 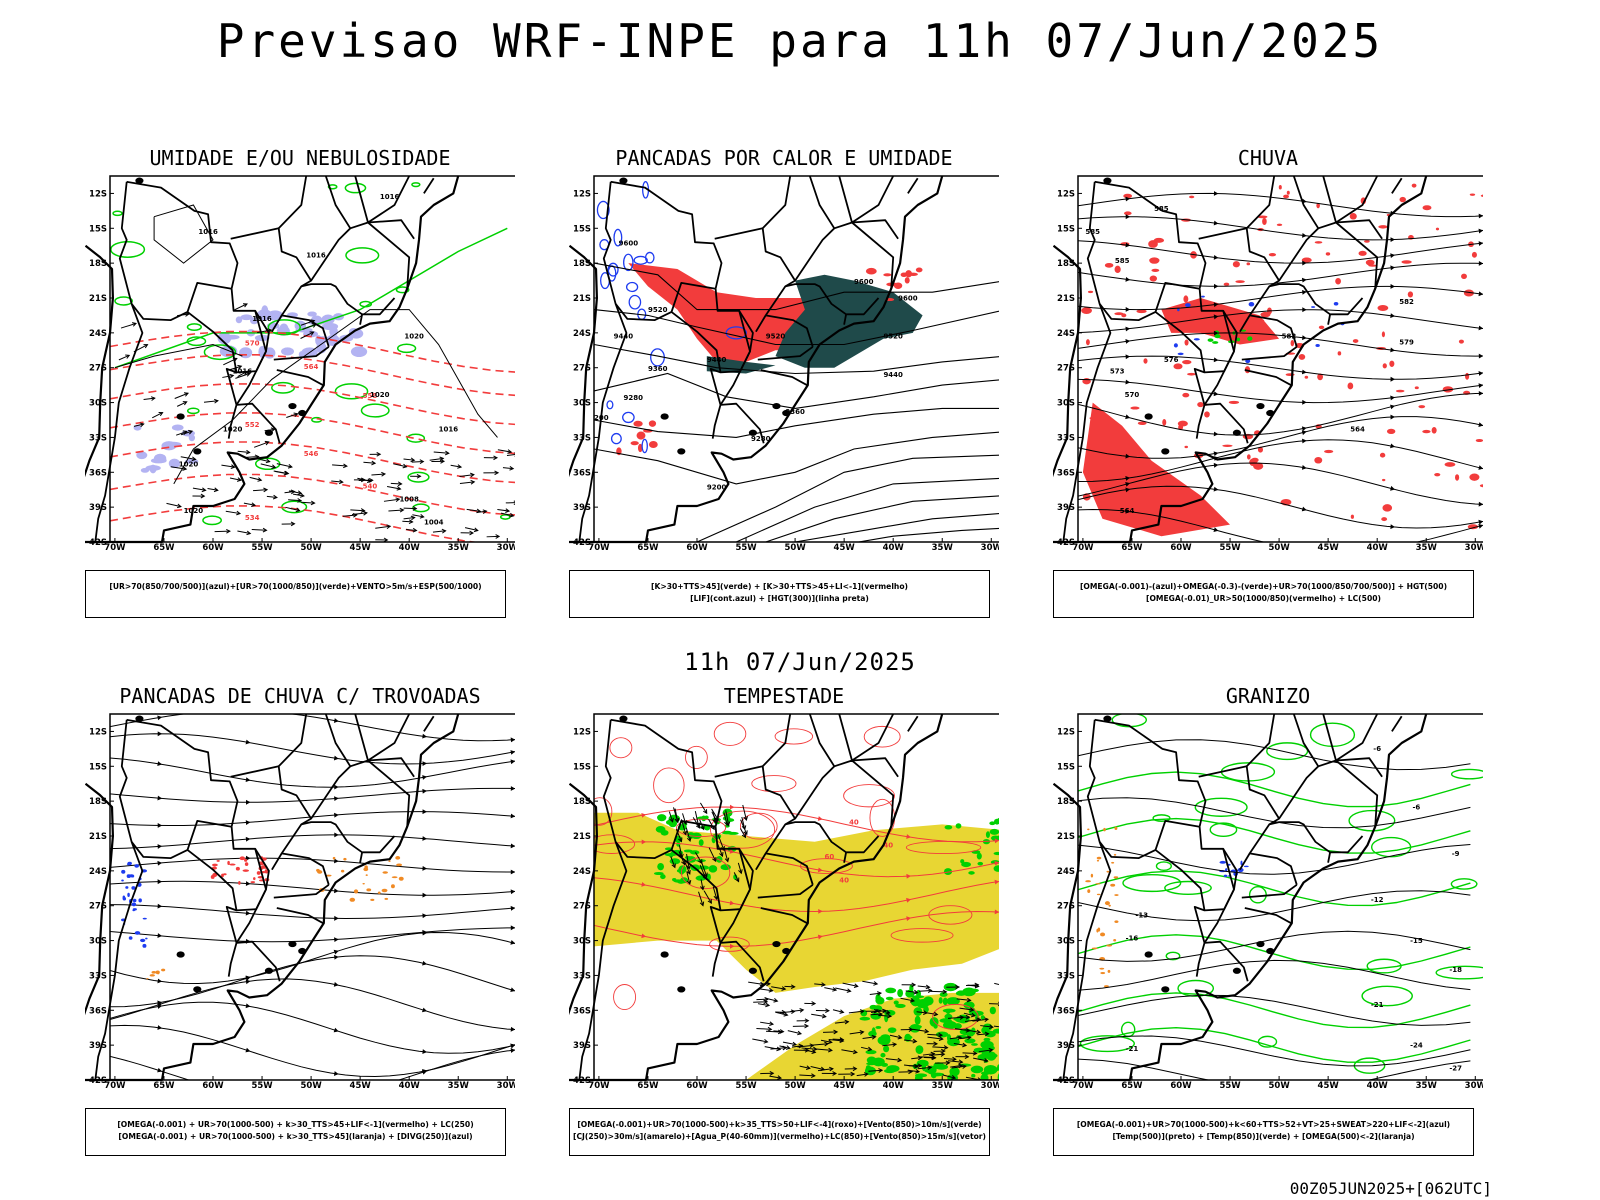 What do you see at coordinates (362, 255) in the screenshot?
I see `green-humidity-contour` at bounding box center [362, 255].